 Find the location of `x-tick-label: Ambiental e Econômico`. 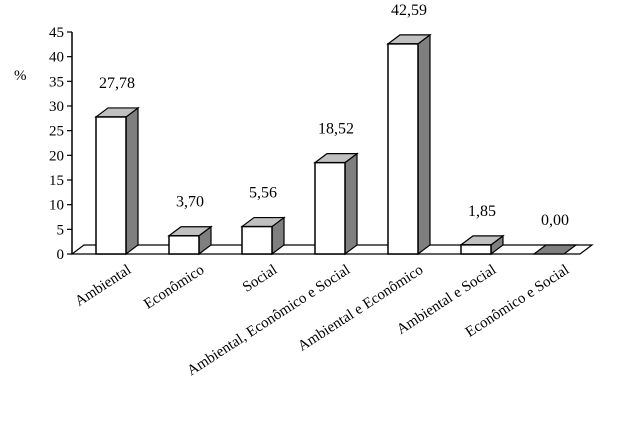

x-tick-label: Ambiental e Econômico is located at coordinates (360, 308).